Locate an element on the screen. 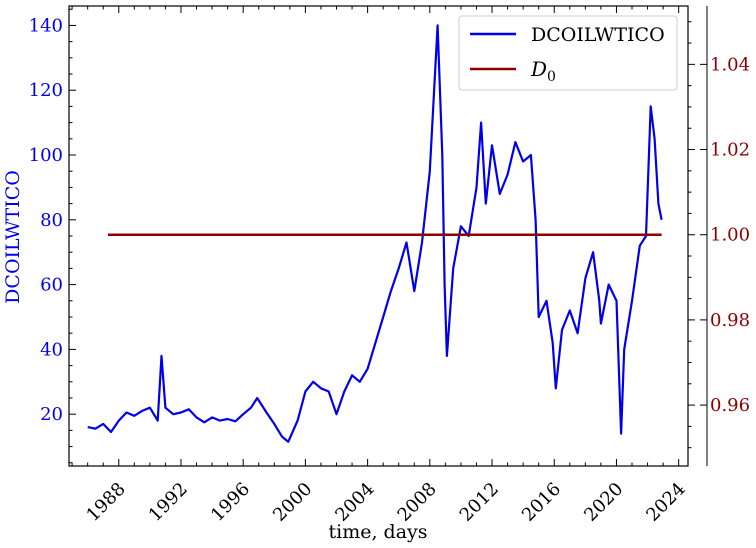  y-right-tick-label: 1.04 is located at coordinates (730, 64).